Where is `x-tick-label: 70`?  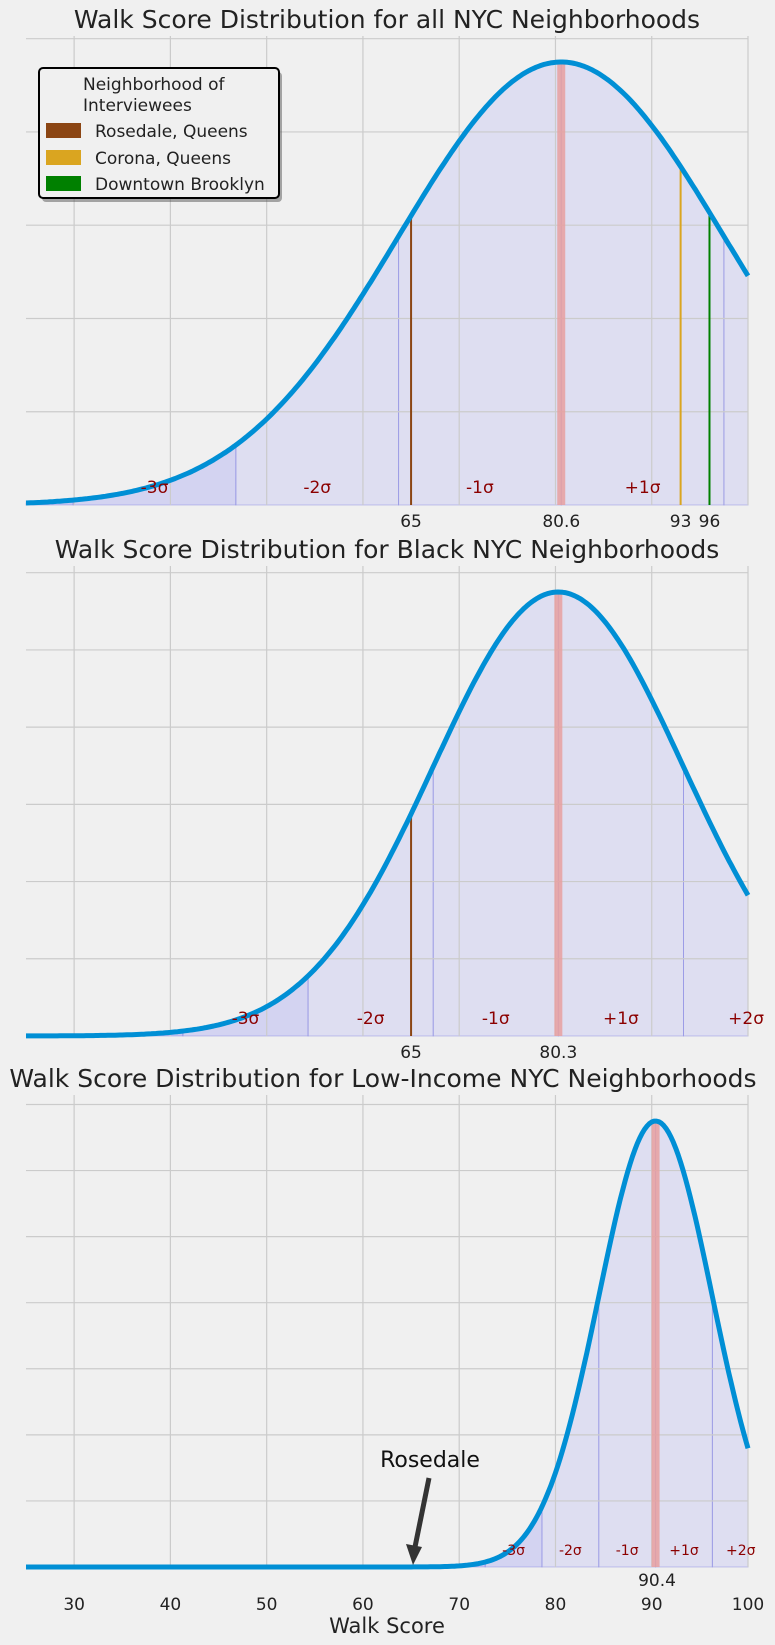
x-tick-label: 70 is located at coordinates (459, 1605).